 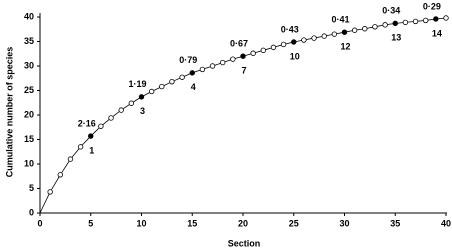 What do you see at coordinates (290, 29) in the screenshot?
I see `annotation-rate: 0·43` at bounding box center [290, 29].